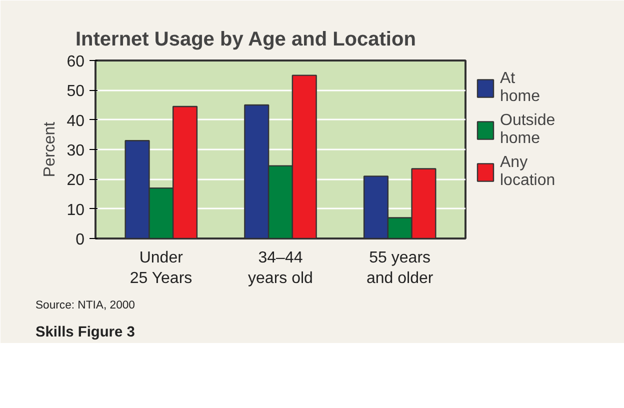  Describe the element at coordinates (75, 151) in the screenshot. I see `y-tick-label: 30` at that location.